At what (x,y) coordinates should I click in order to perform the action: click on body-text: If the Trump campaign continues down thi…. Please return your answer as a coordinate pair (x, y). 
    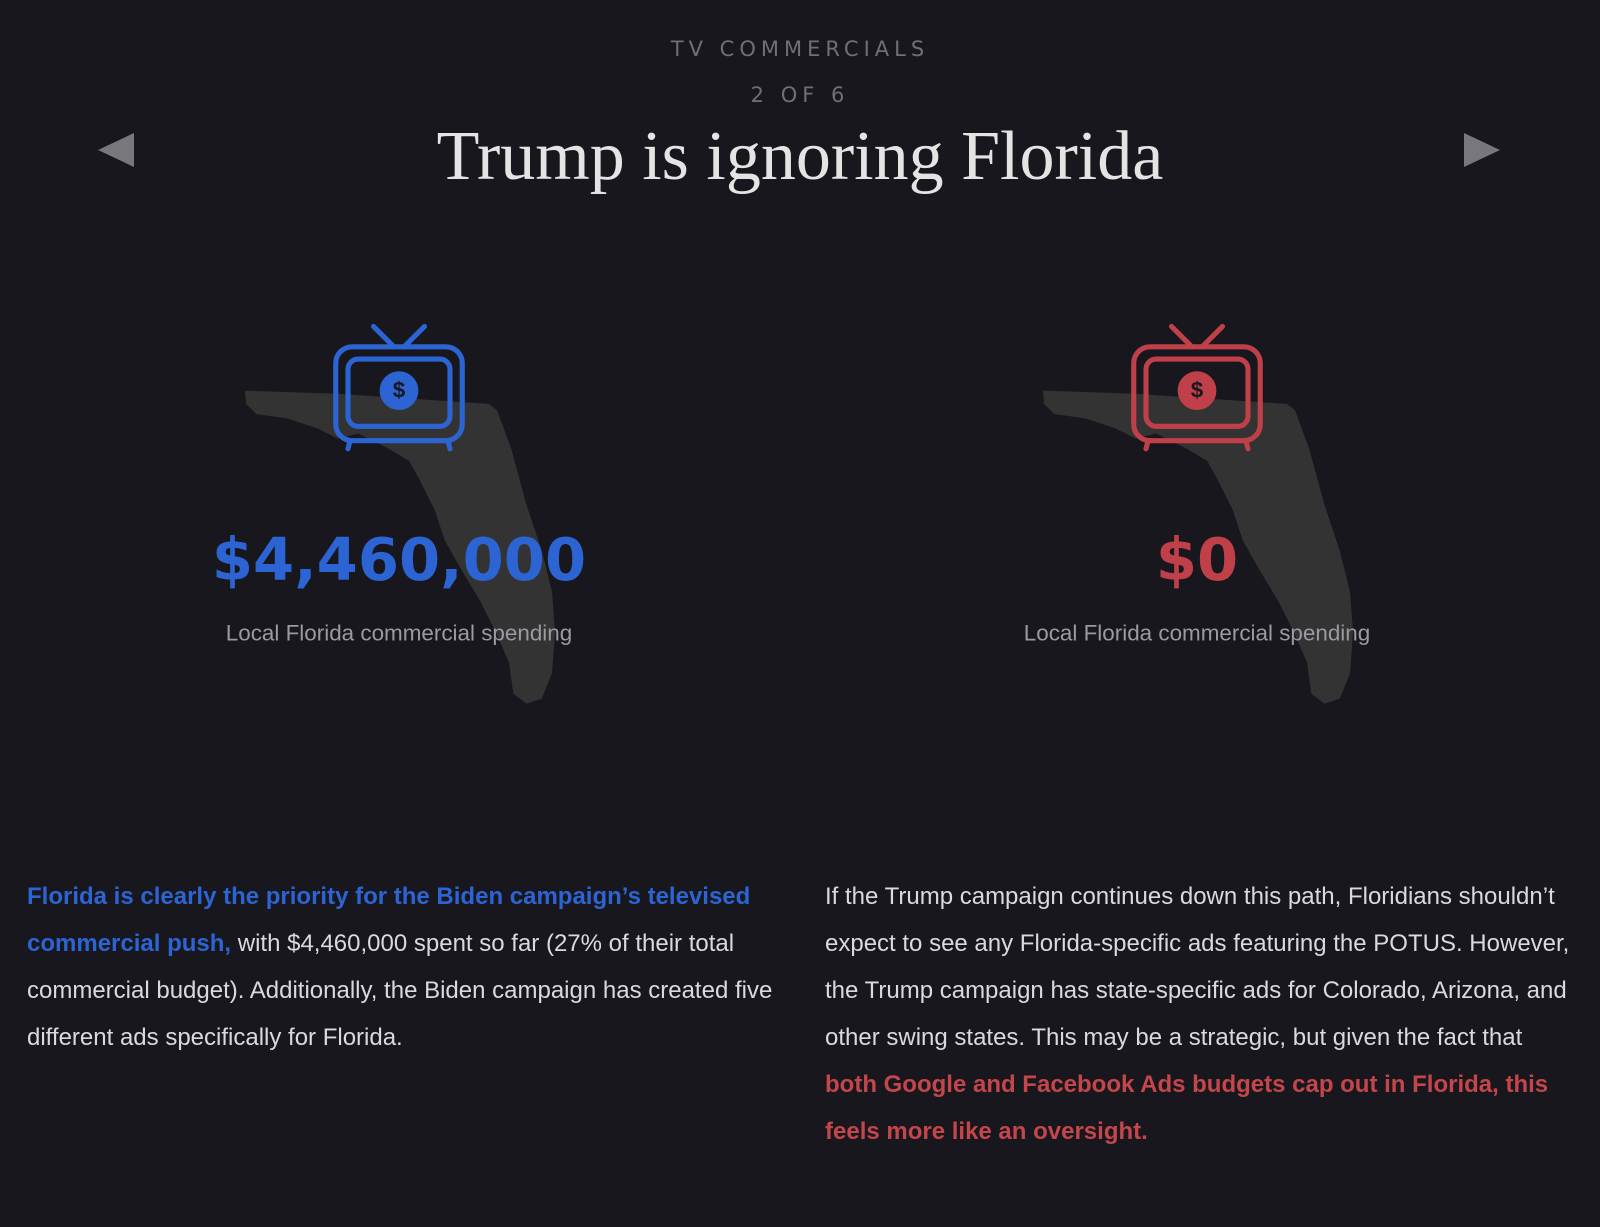
    Looking at the image, I should click on (1197, 967).